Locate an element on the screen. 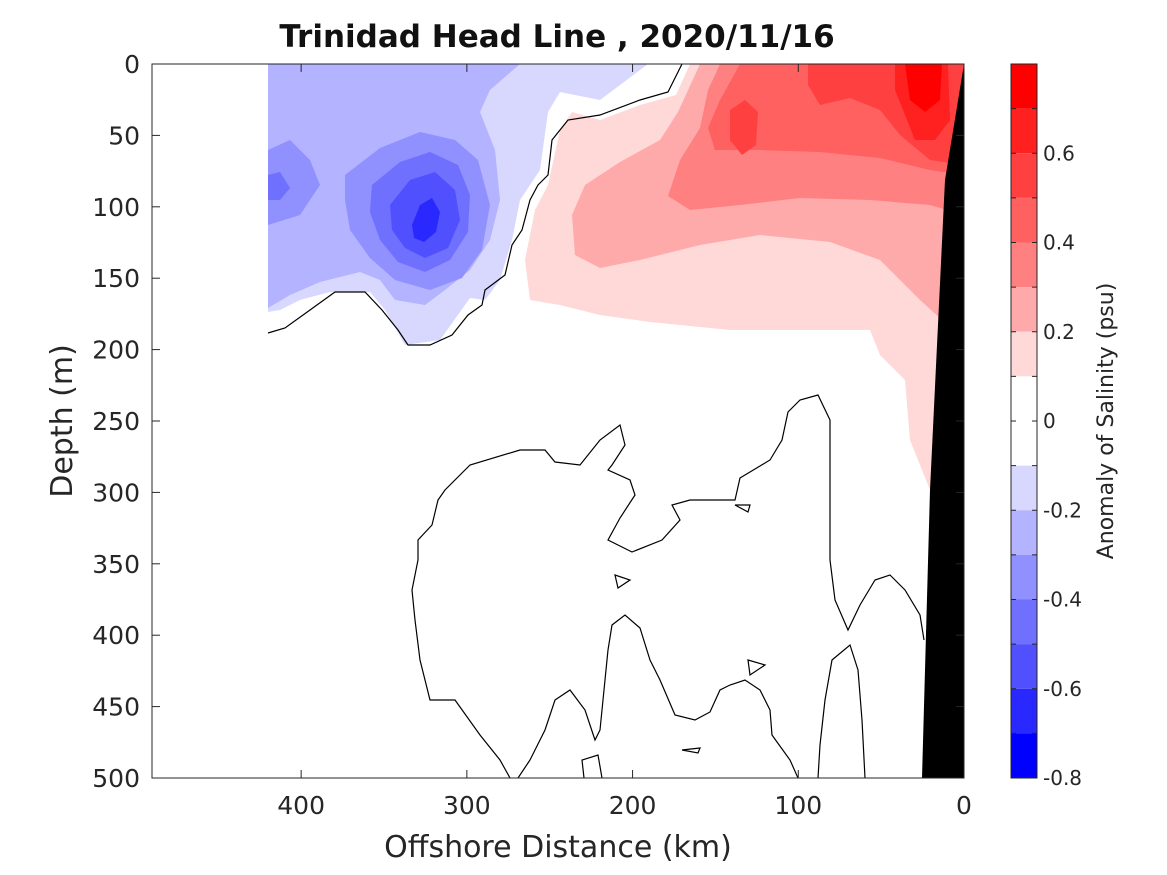 This screenshot has height=875, width=1167. colorbar is located at coordinates (1024, 421).